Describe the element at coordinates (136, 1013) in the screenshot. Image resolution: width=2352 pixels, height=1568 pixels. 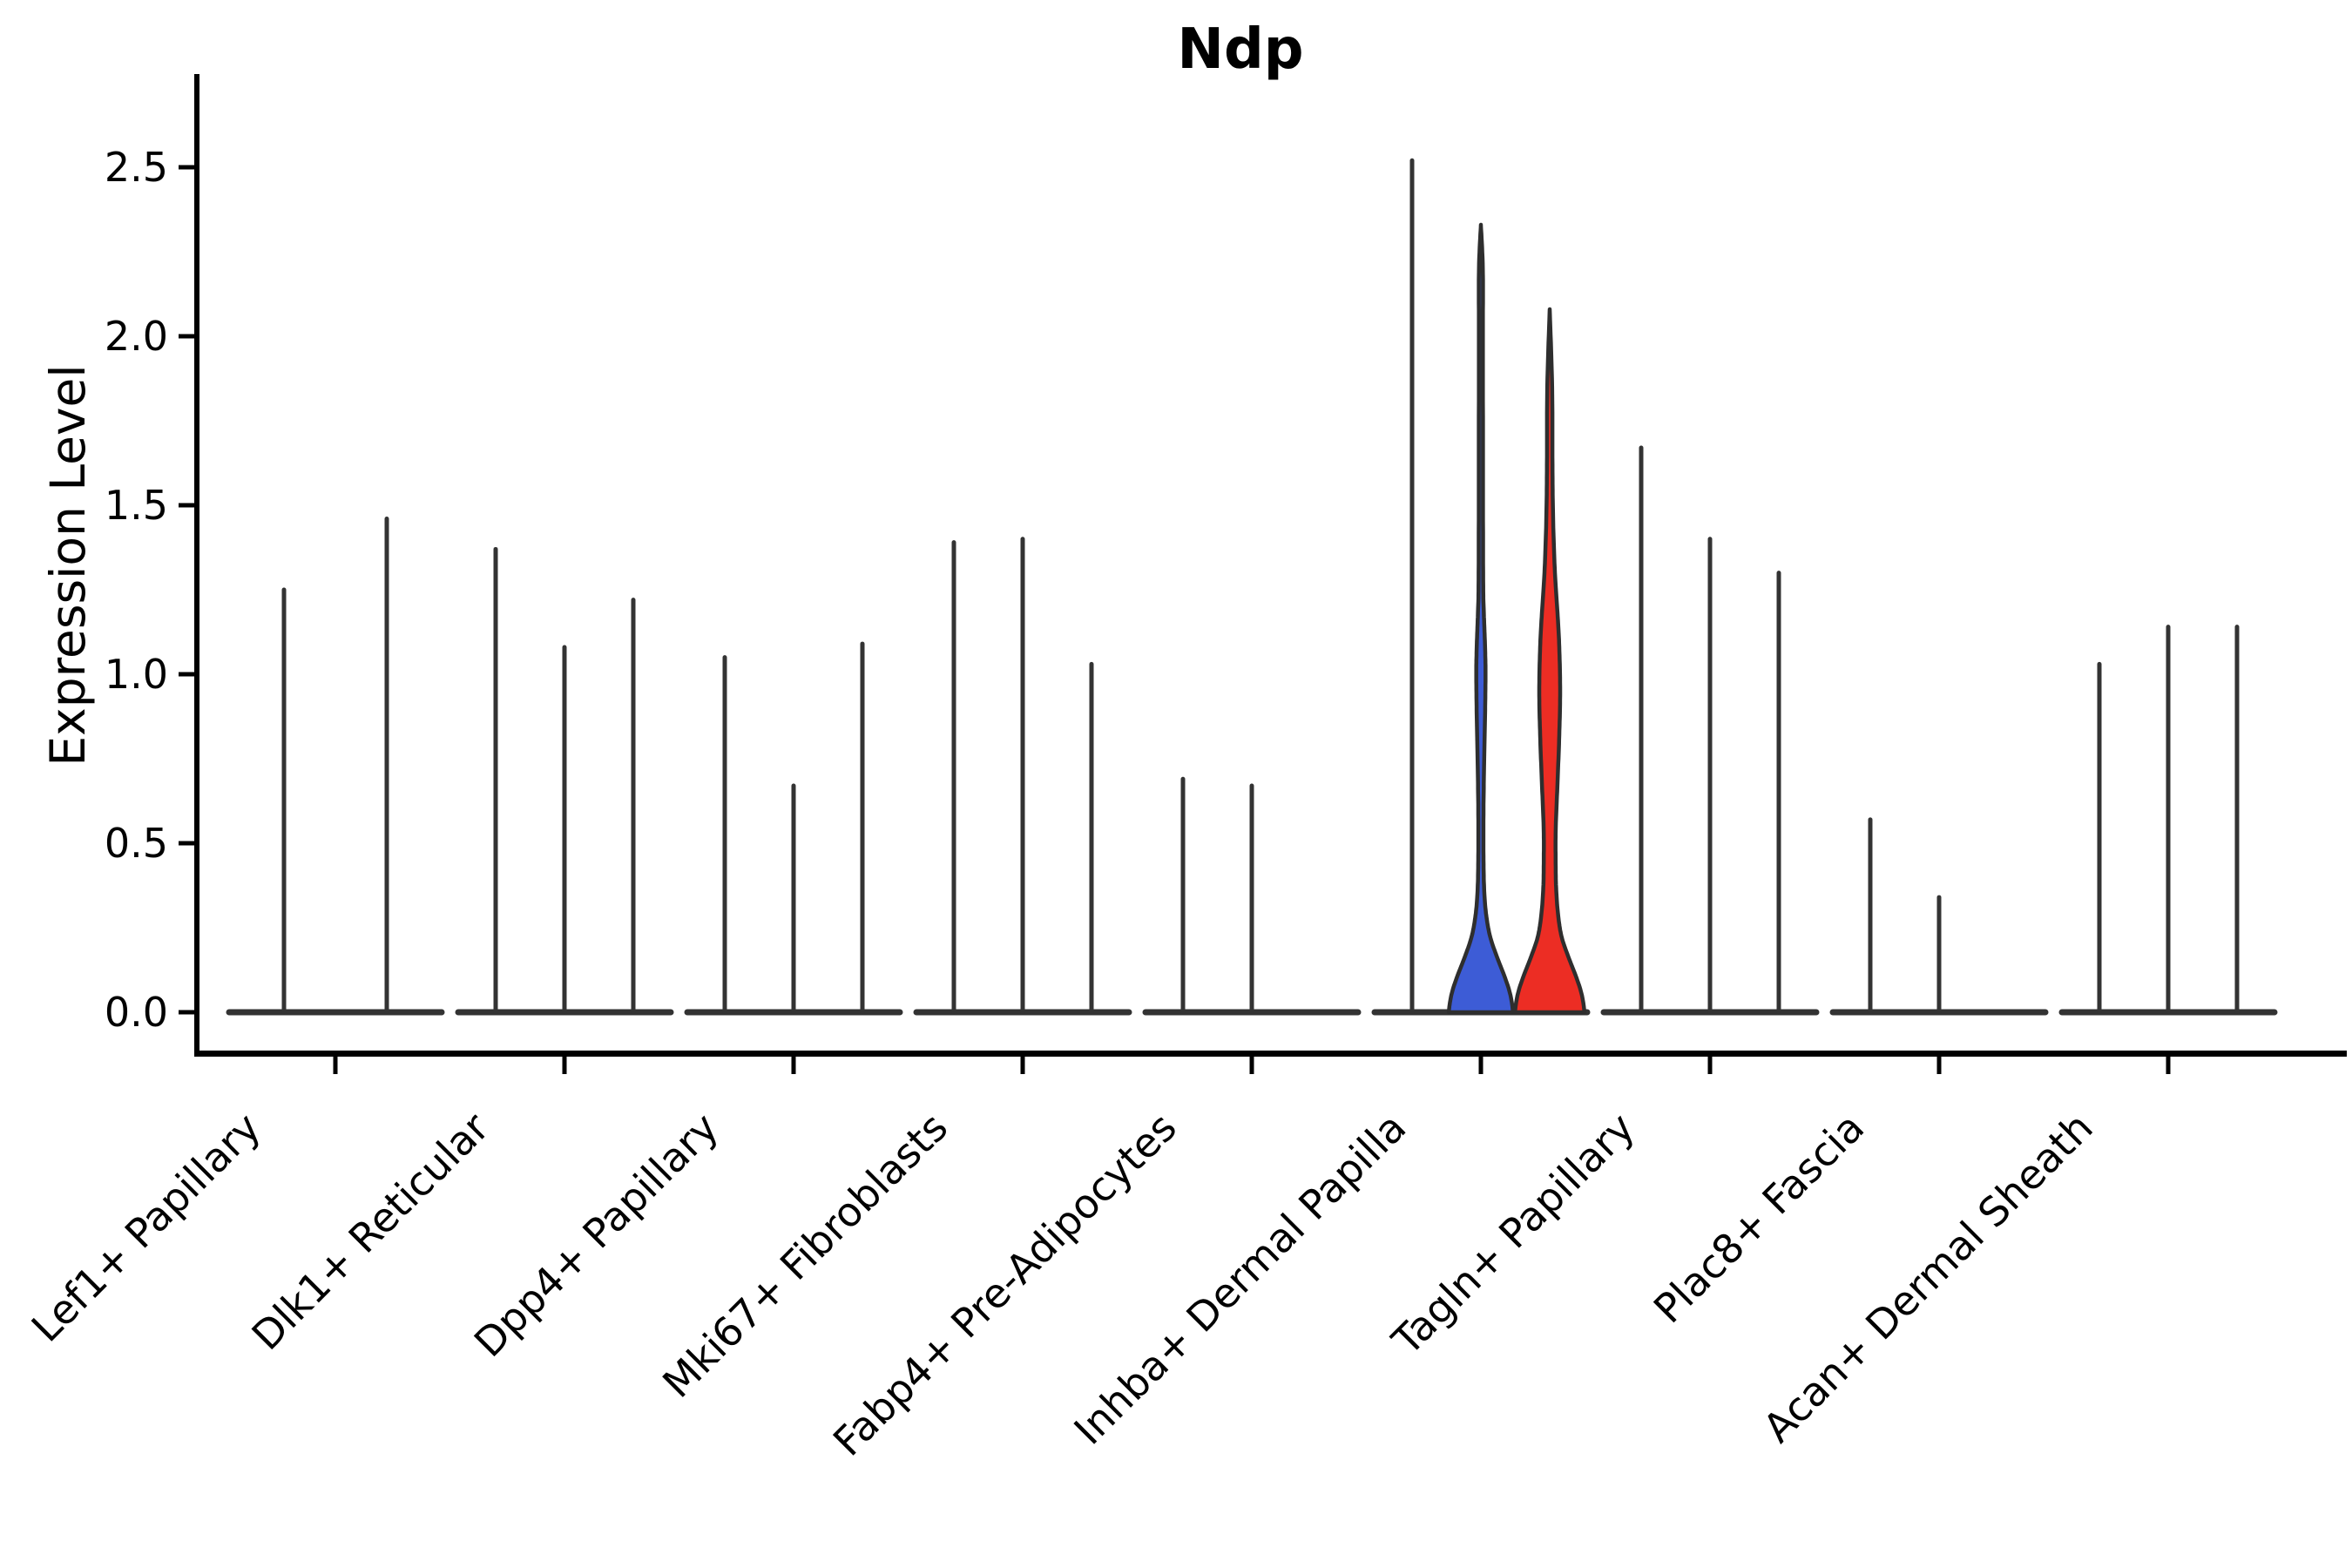
I see `y-tick-label: 0.0` at that location.